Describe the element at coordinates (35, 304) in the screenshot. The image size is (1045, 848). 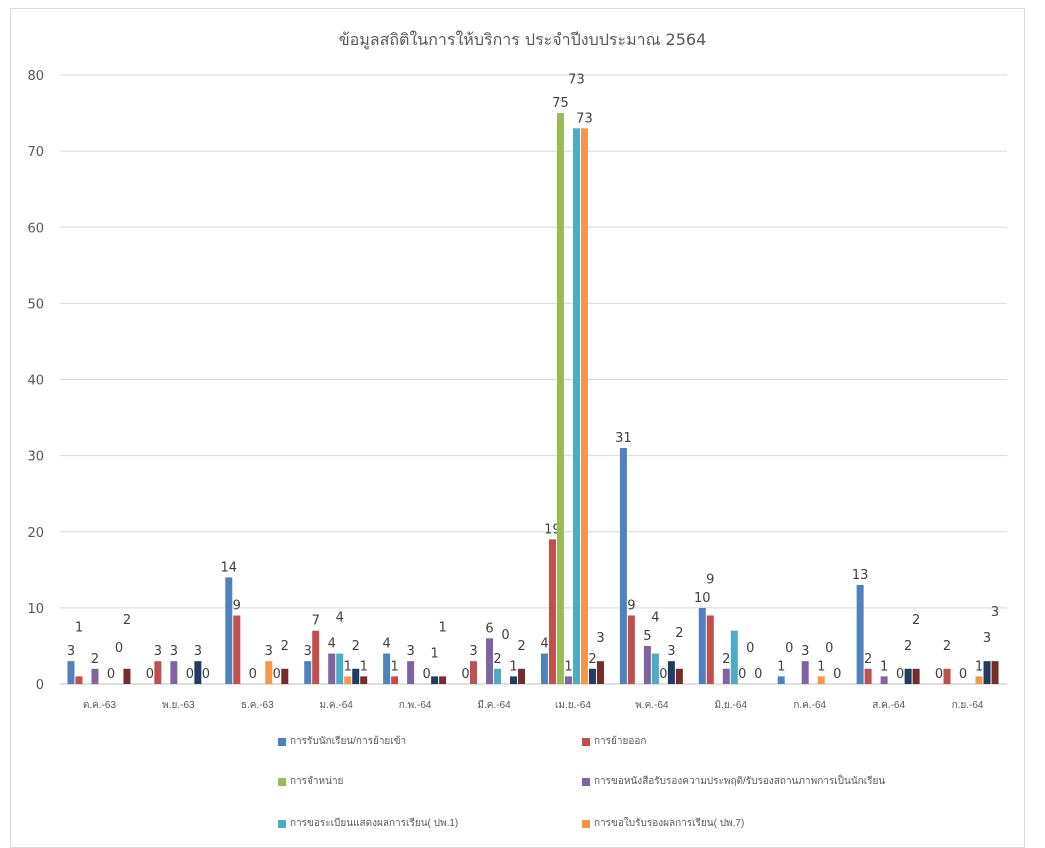
I see `y-tick-label: 50` at that location.